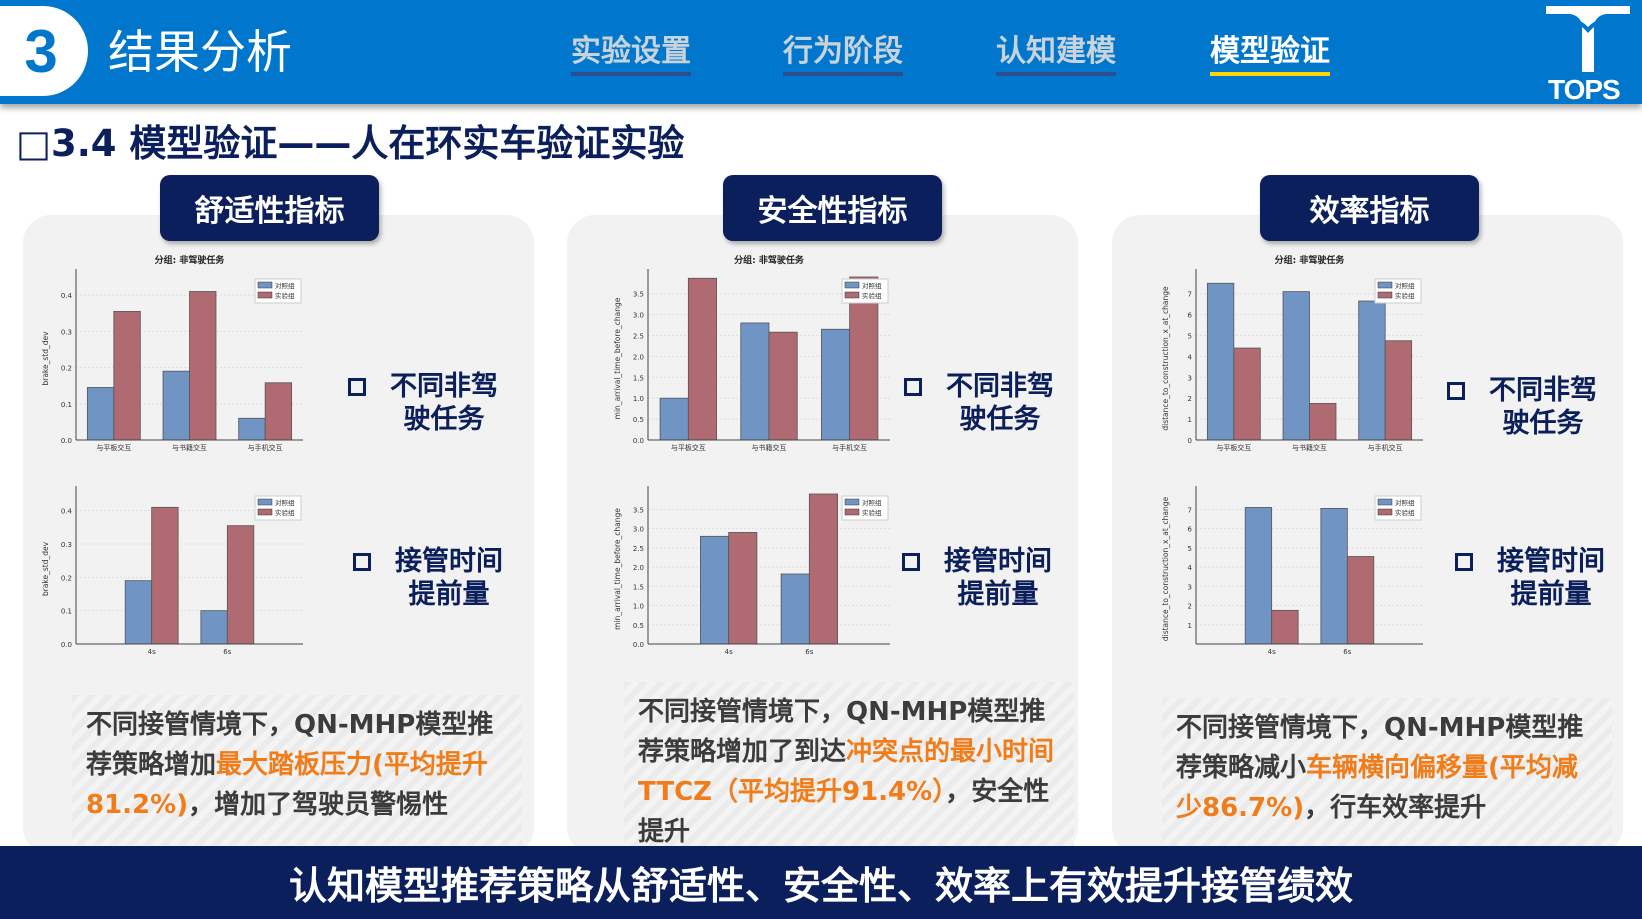  Describe the element at coordinates (1190, 399) in the screenshot. I see `y-tick-label: 2` at that location.